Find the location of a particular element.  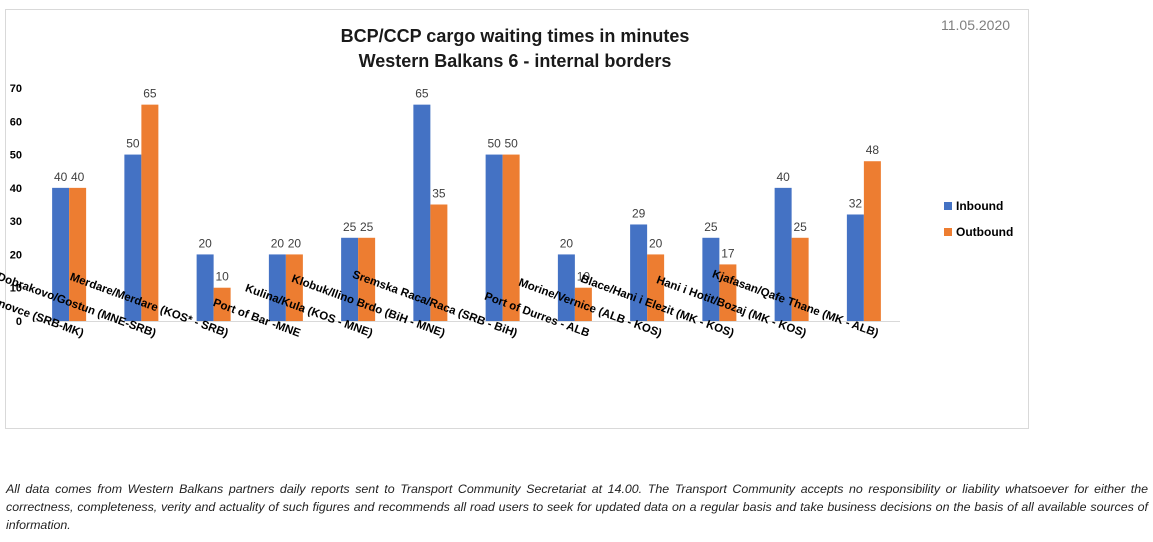

legend-swatch-inbound is located at coordinates (948, 206).